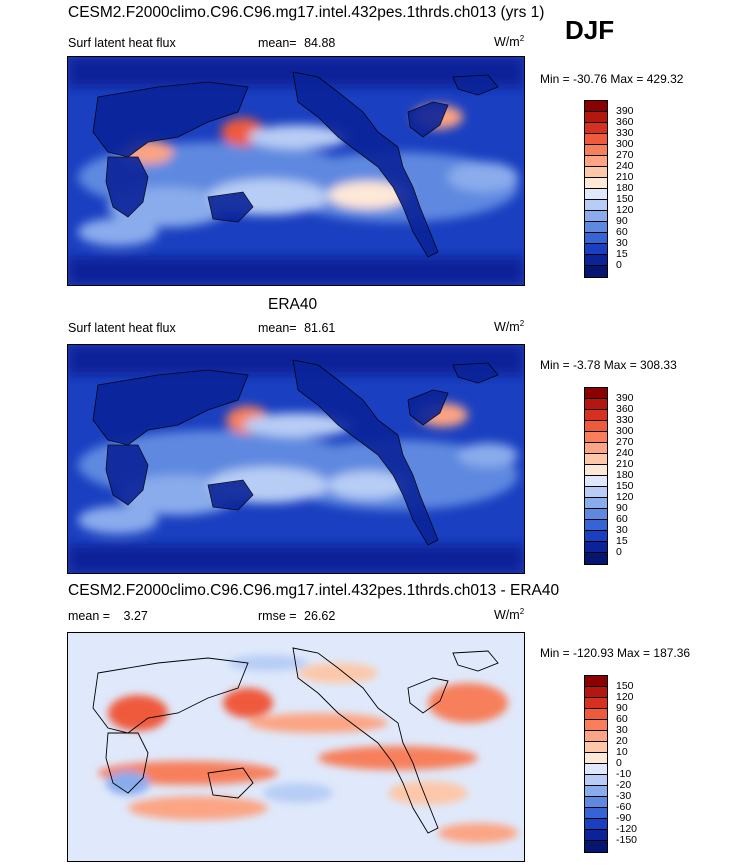 This screenshot has width=732, height=865. I want to click on panel2-title: ERA40, so click(293, 304).